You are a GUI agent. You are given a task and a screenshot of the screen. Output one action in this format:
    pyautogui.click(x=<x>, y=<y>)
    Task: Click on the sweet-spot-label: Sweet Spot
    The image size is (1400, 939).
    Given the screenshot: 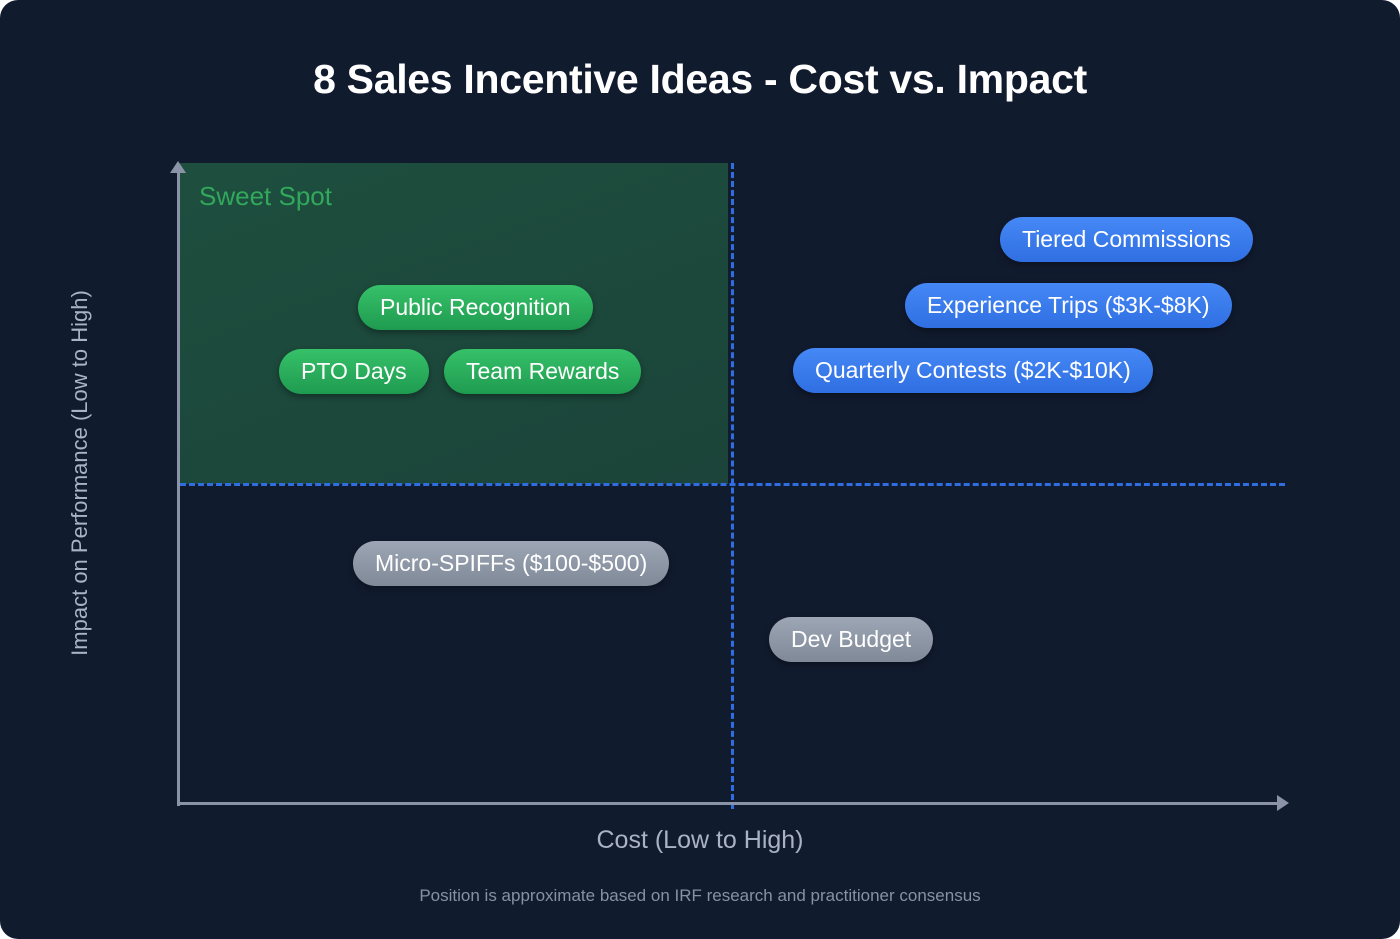 What is the action you would take?
    pyautogui.click(x=265, y=196)
    